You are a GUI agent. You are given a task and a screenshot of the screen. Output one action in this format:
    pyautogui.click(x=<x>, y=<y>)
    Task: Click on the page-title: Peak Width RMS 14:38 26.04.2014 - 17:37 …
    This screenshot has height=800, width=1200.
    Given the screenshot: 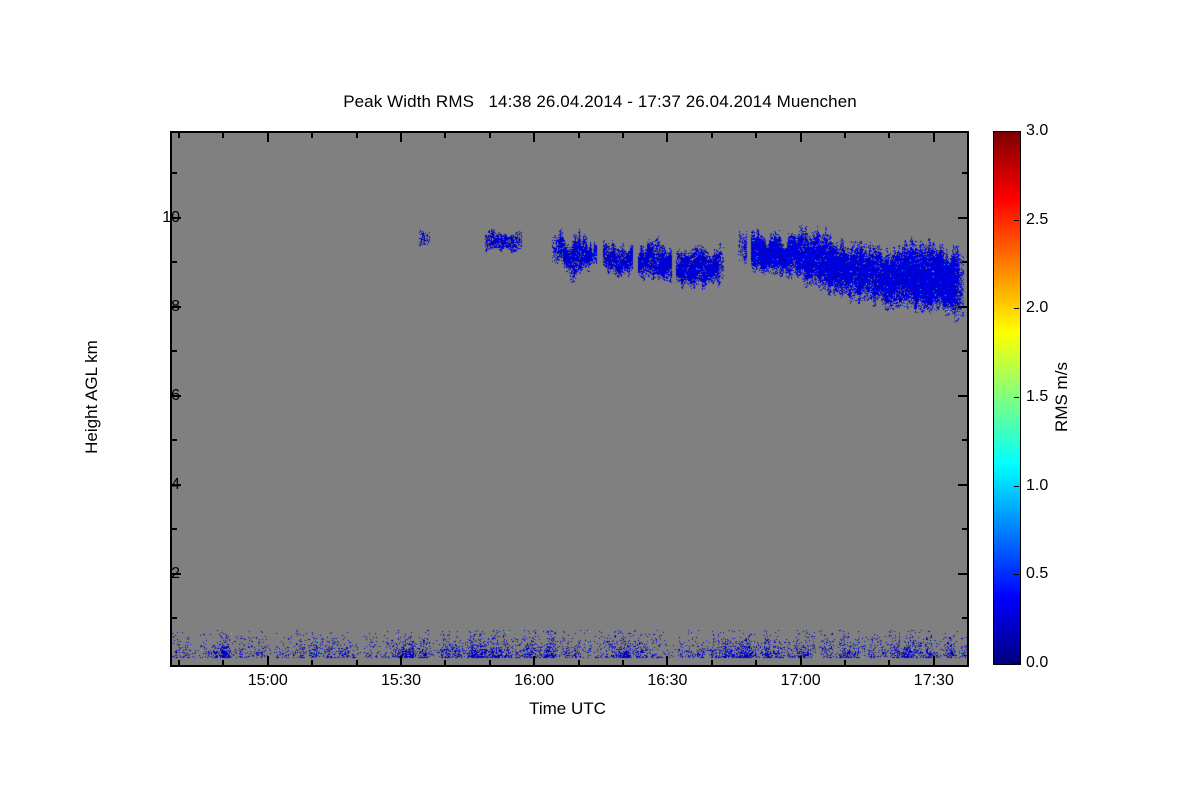 What is the action you would take?
    pyautogui.click(x=600, y=101)
    